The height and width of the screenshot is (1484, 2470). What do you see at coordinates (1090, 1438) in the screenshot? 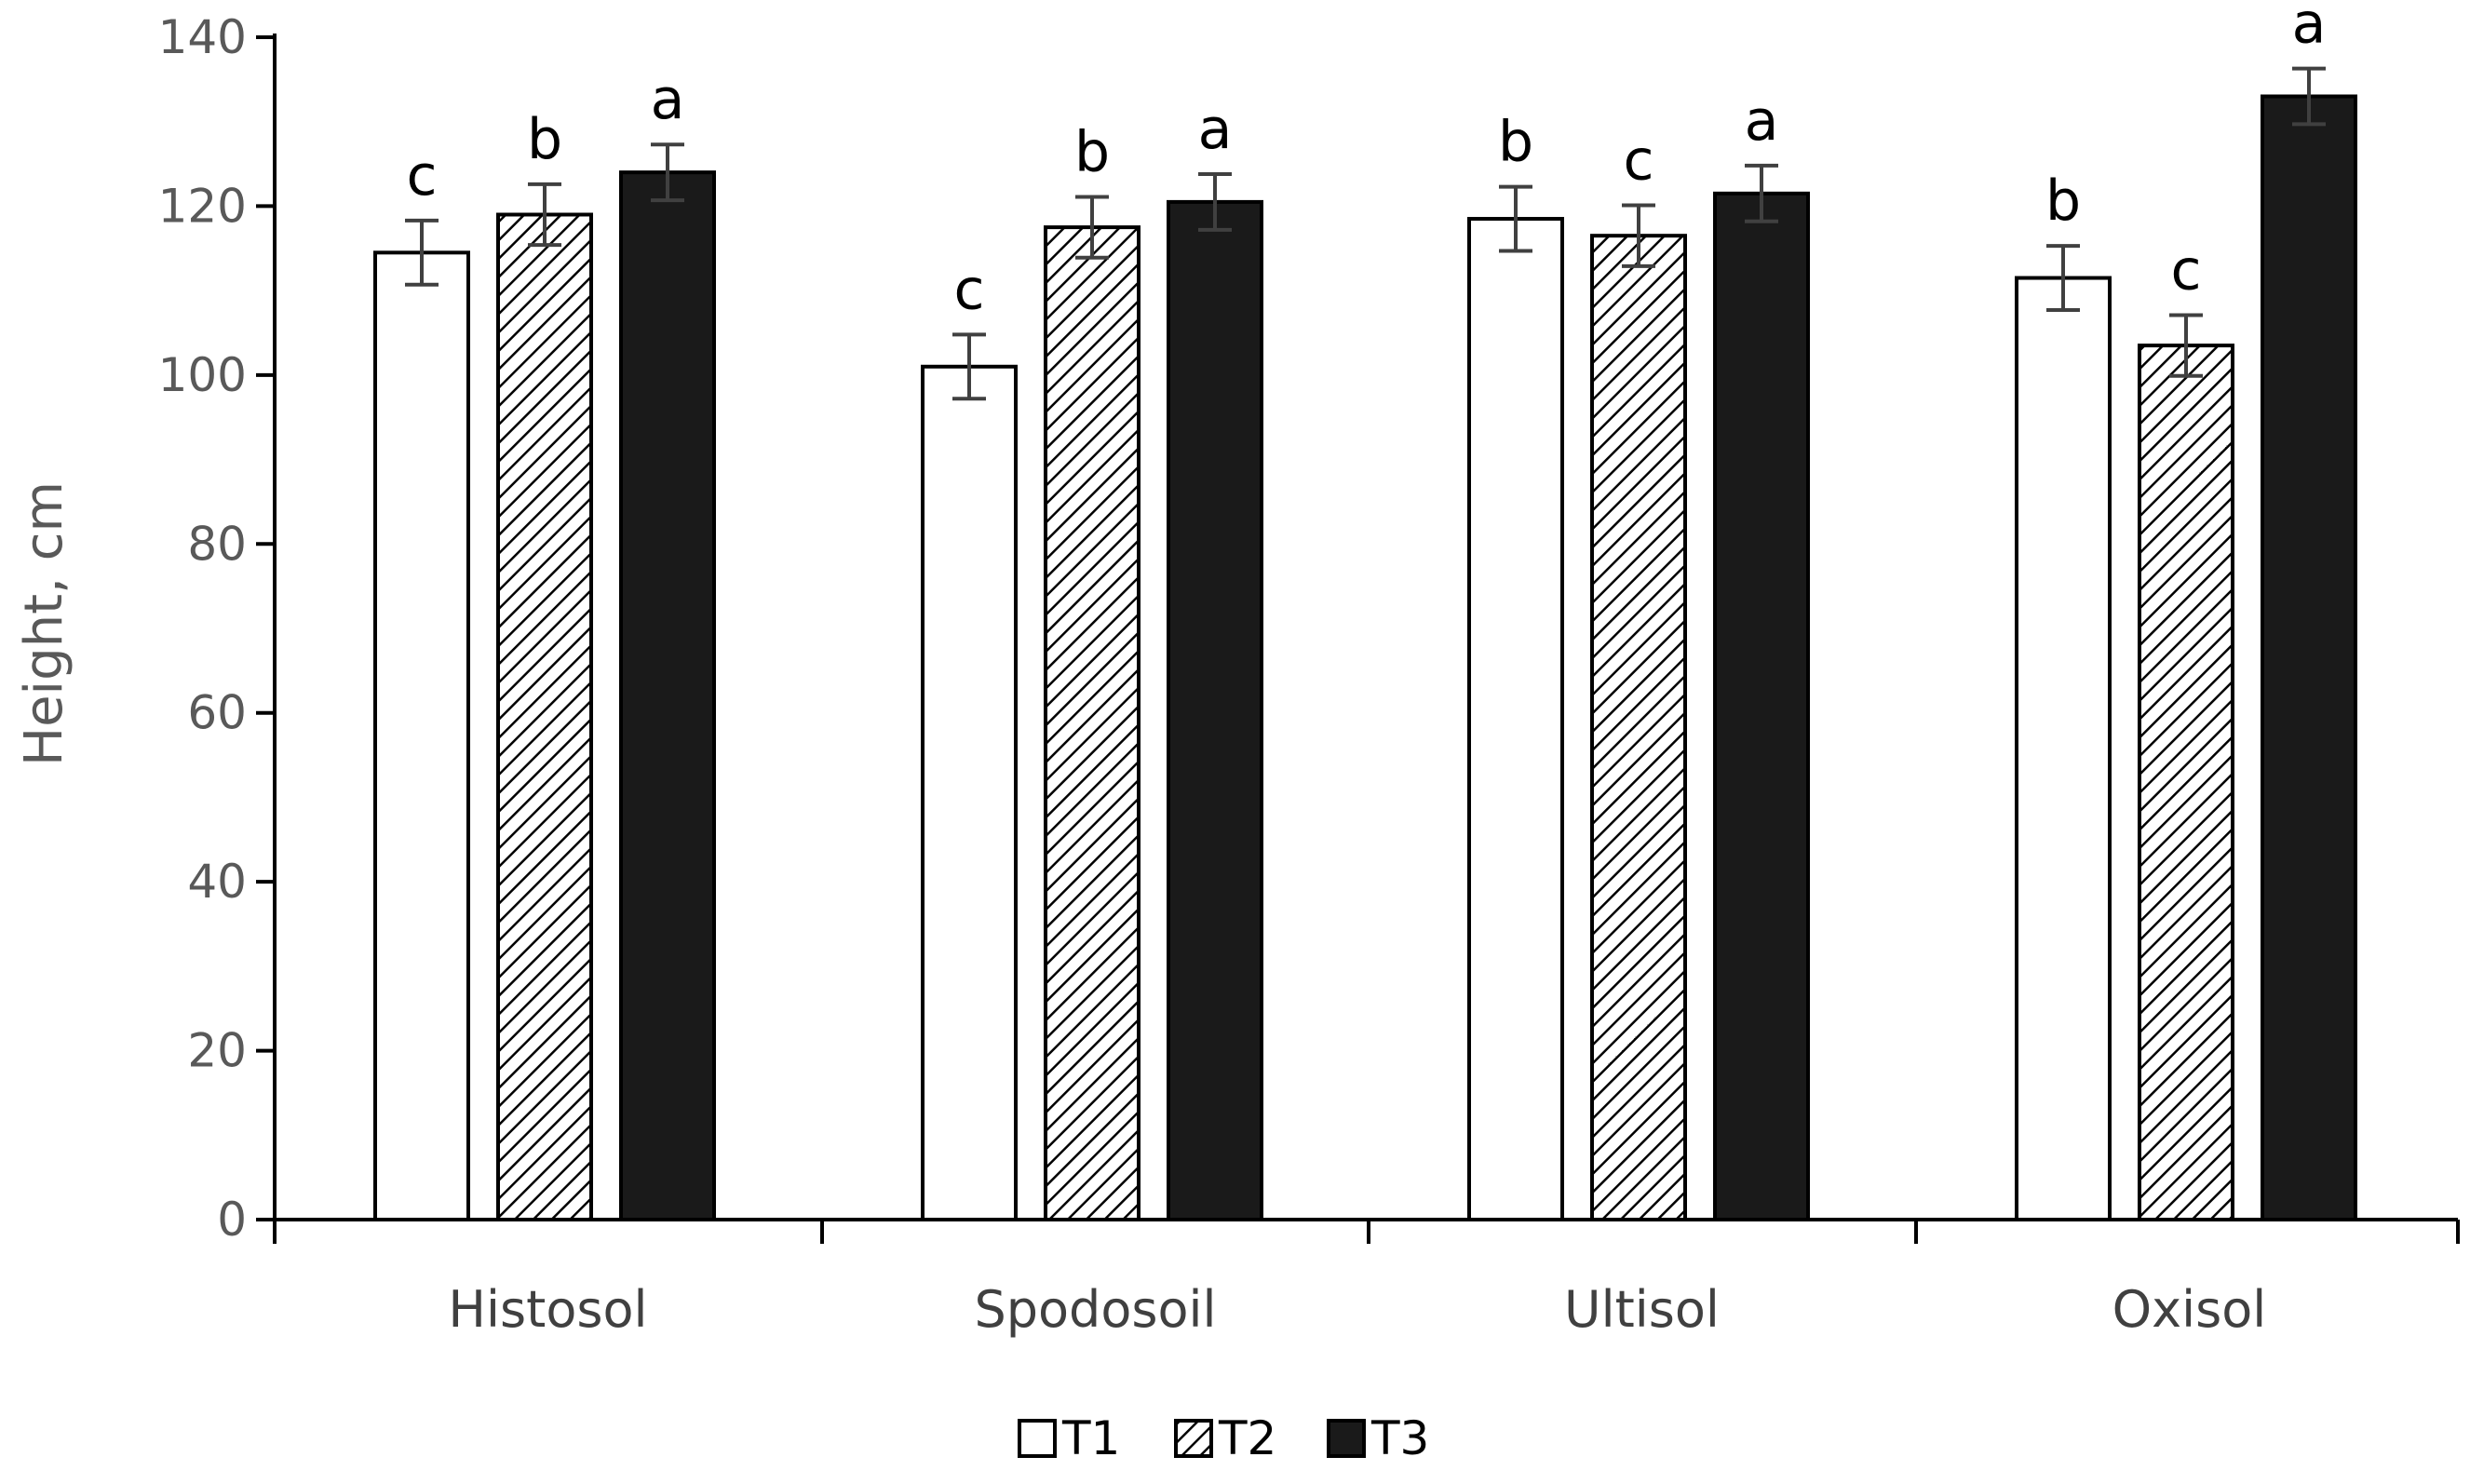
I see `legend-label: T1` at bounding box center [1090, 1438].